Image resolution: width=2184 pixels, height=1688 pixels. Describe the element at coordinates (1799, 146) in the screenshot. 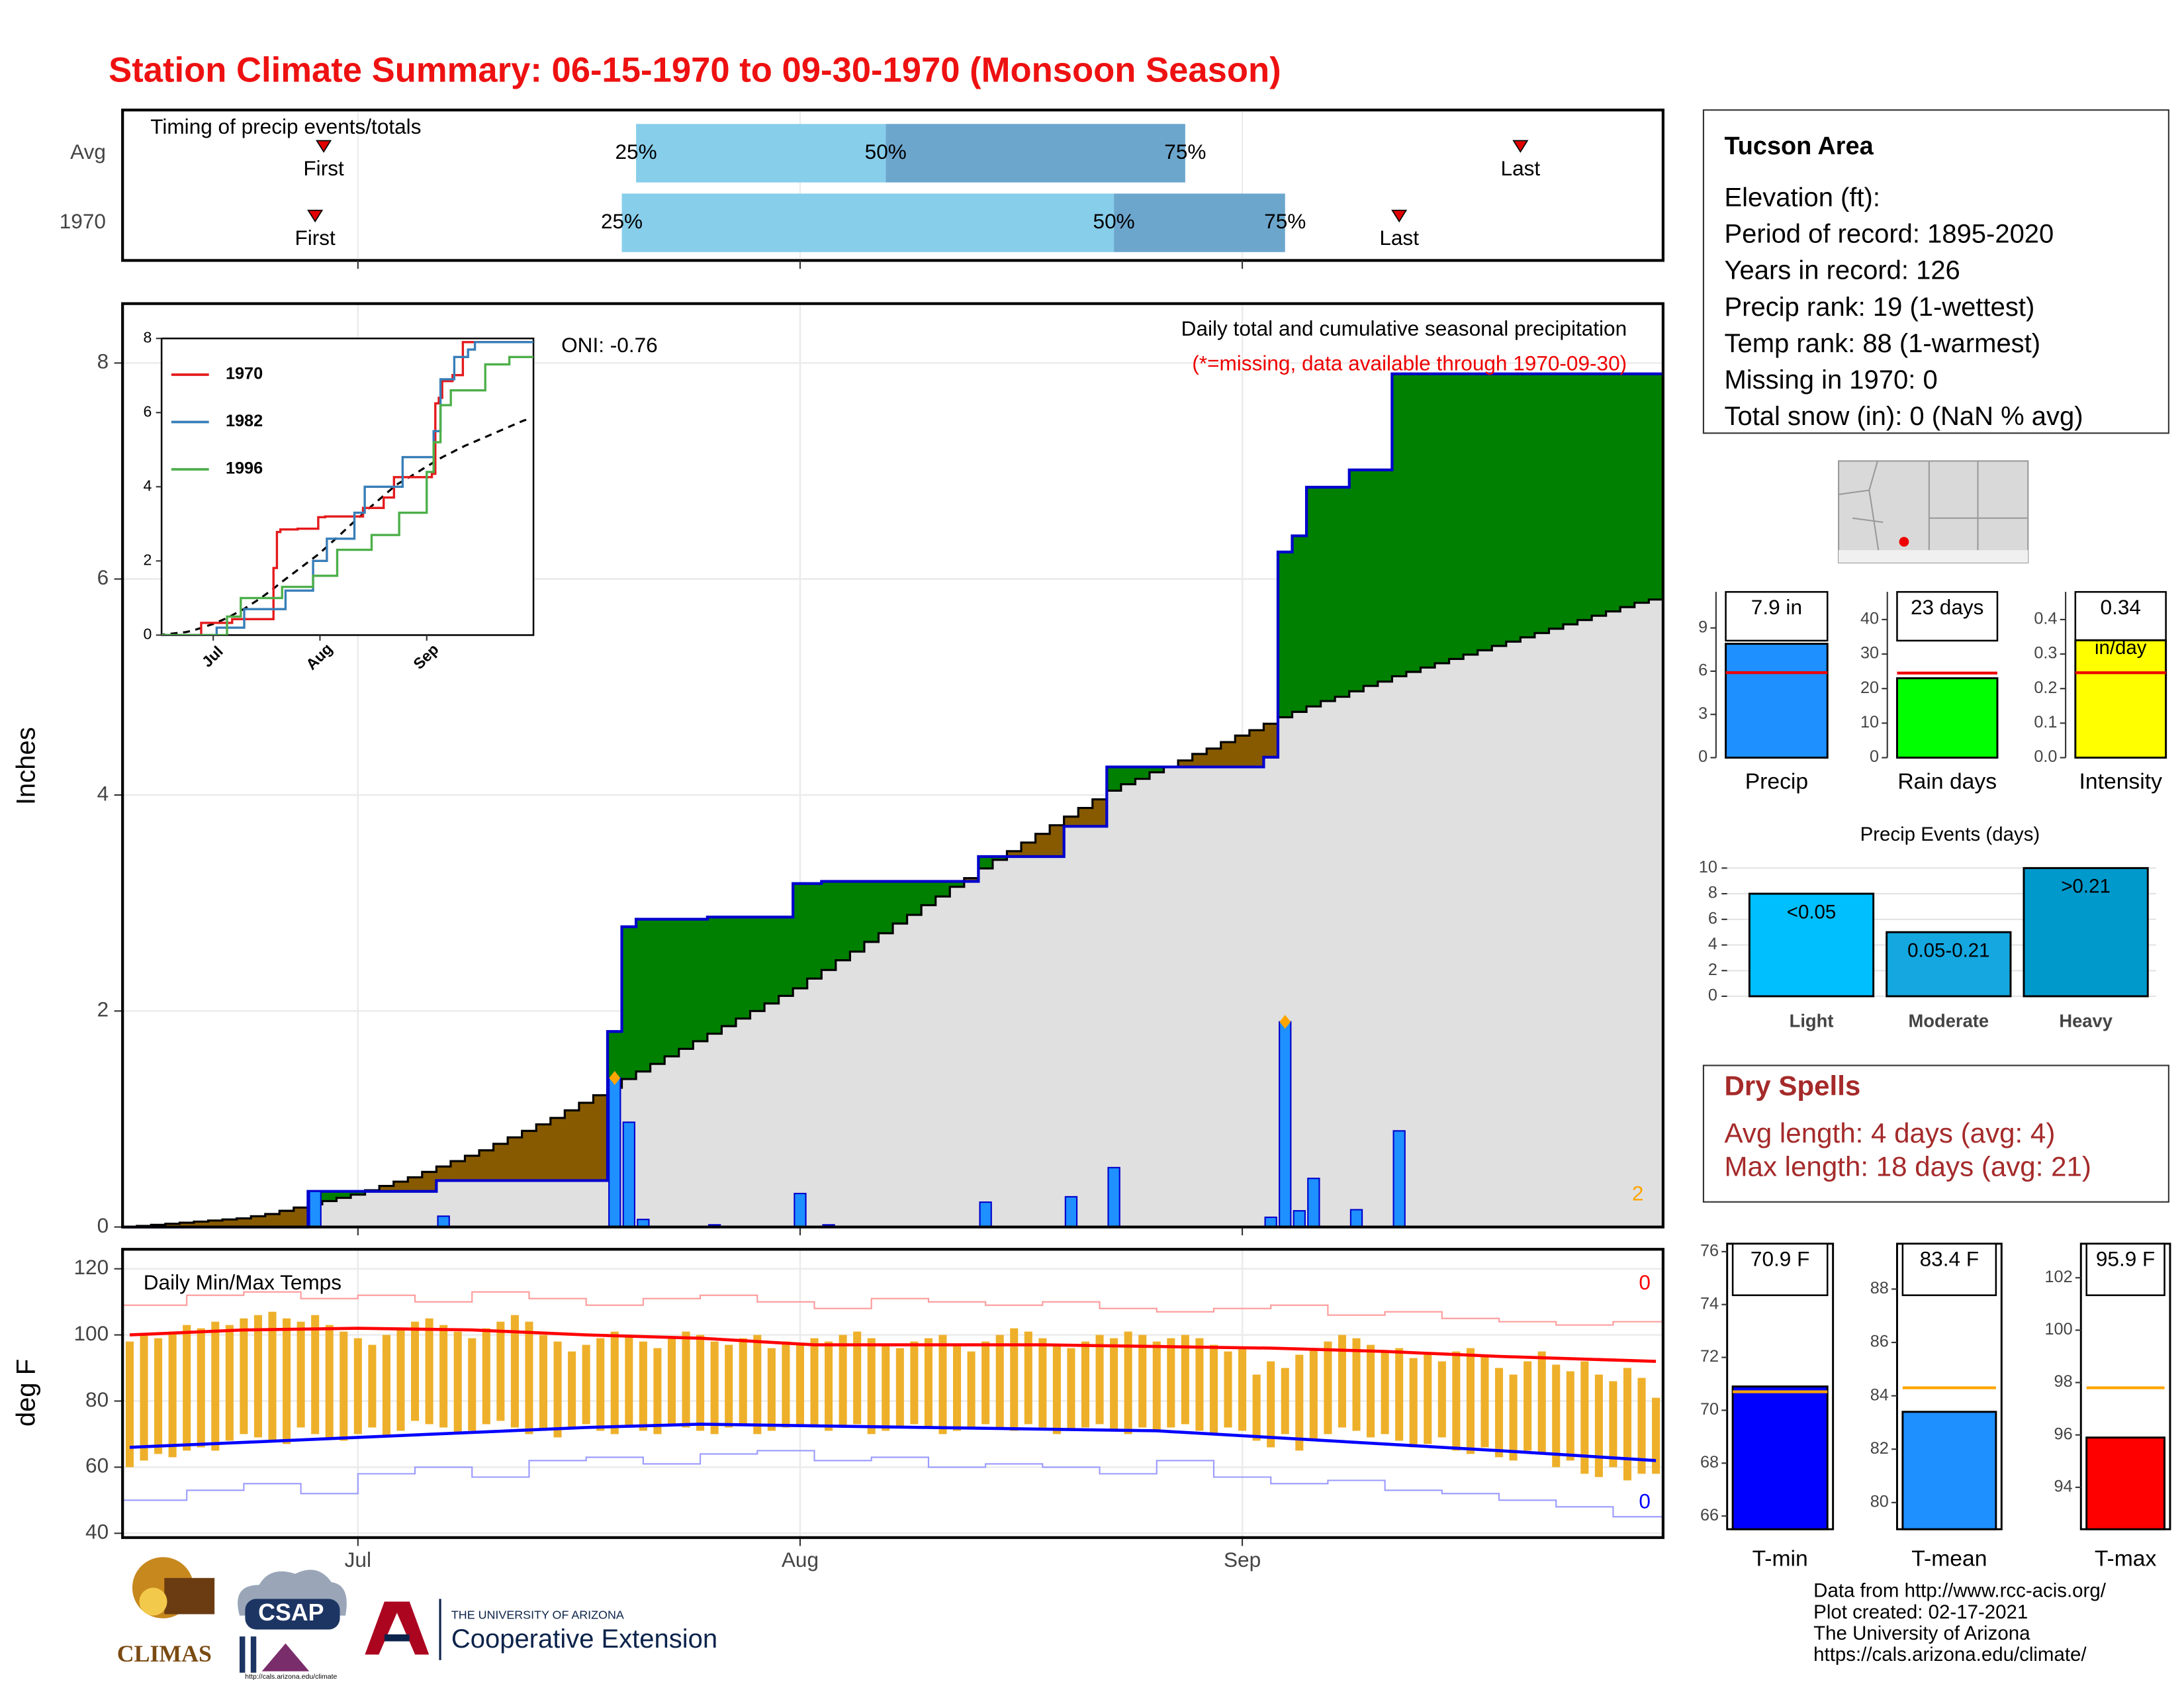

I see `info-title: Tucson Area` at that location.